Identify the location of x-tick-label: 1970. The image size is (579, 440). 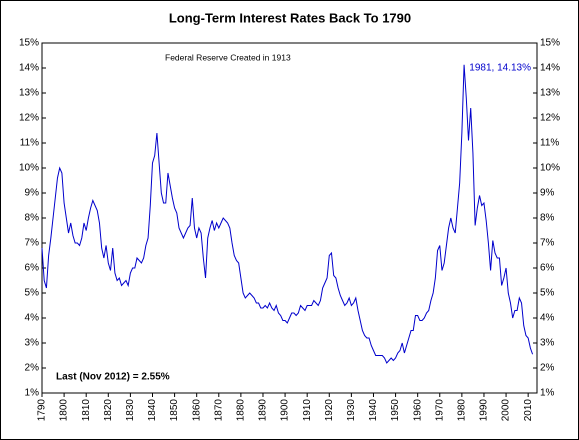
(439, 410).